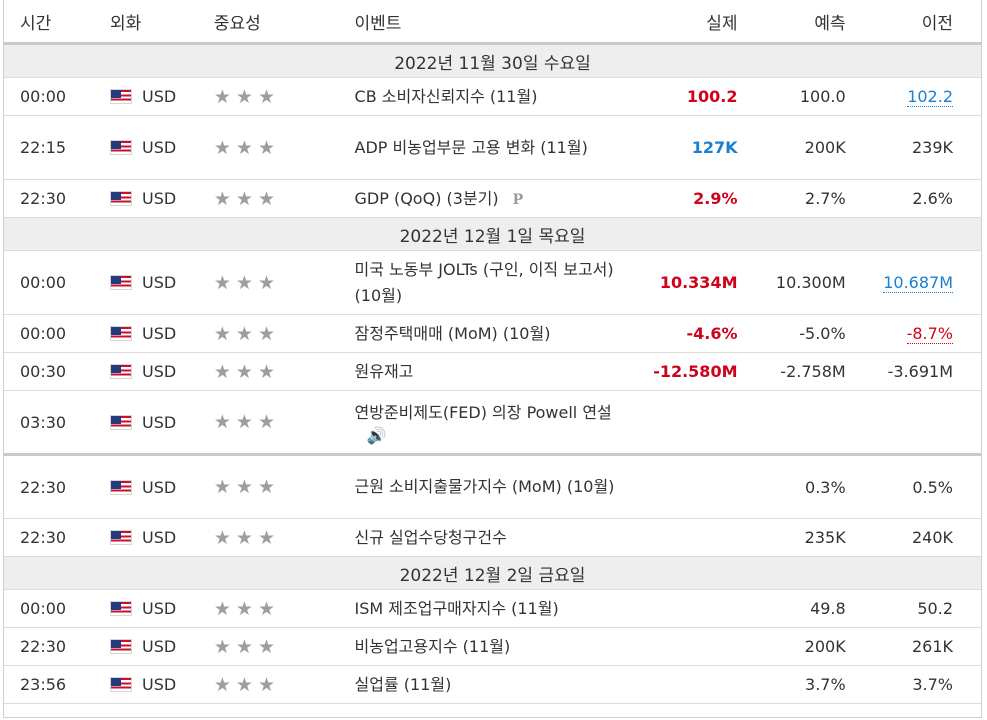 This screenshot has width=987, height=720. What do you see at coordinates (162, 22) in the screenshot?
I see `header-currency: 외화` at bounding box center [162, 22].